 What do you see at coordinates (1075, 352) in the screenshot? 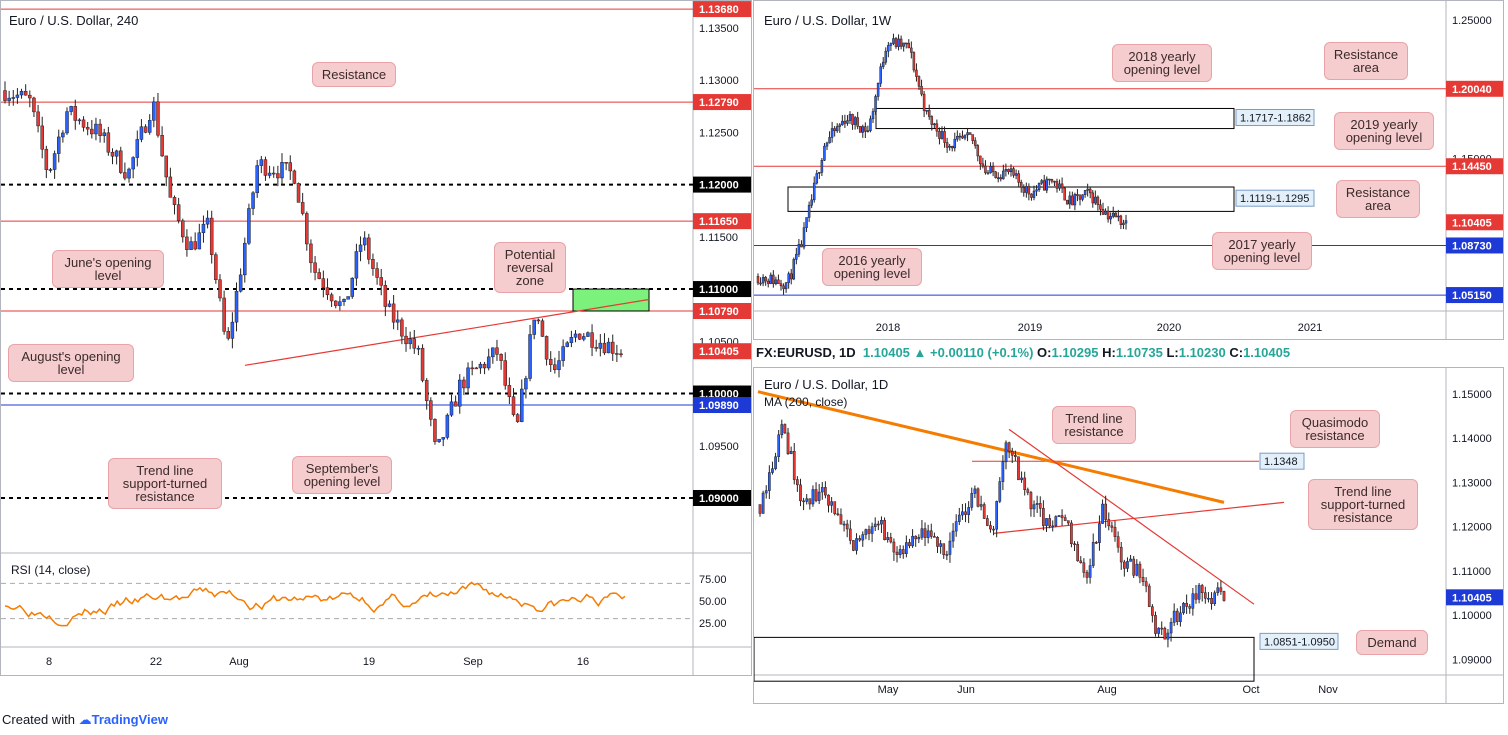
I see `open-value: 1.10295` at bounding box center [1075, 352].